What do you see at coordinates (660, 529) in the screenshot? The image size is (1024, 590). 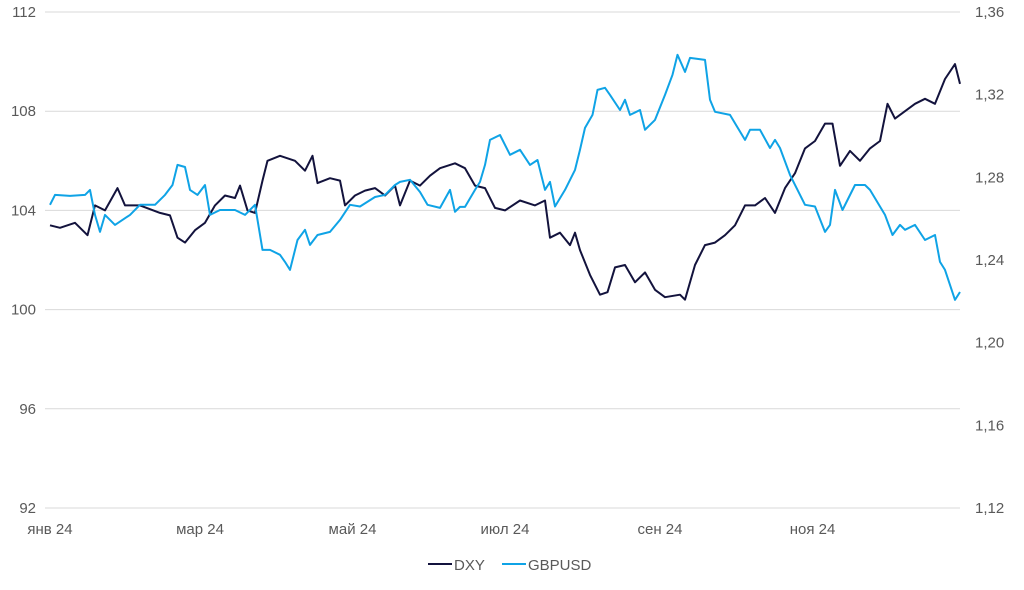 I see `x-tick-label: сен 24` at bounding box center [660, 529].